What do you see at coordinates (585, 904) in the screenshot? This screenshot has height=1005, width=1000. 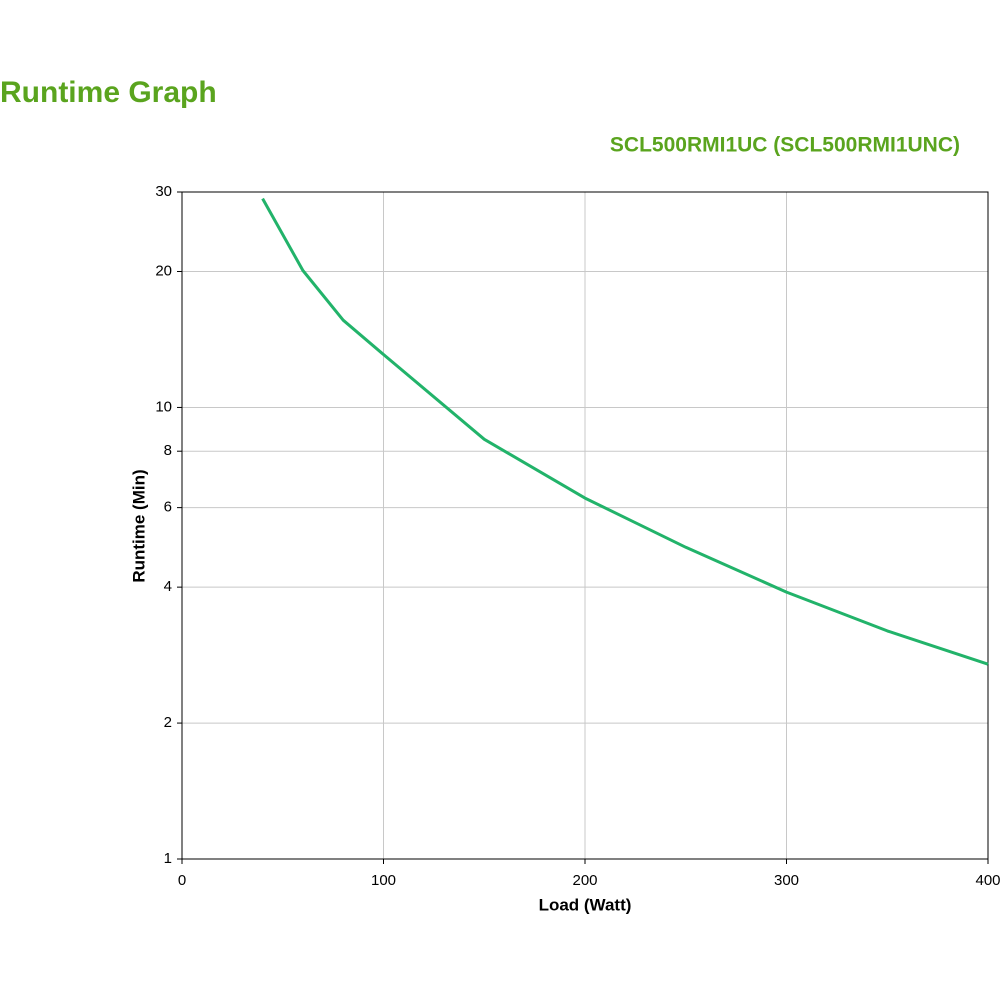 I see `x-axis-label: Load (Watt)` at bounding box center [585, 904].